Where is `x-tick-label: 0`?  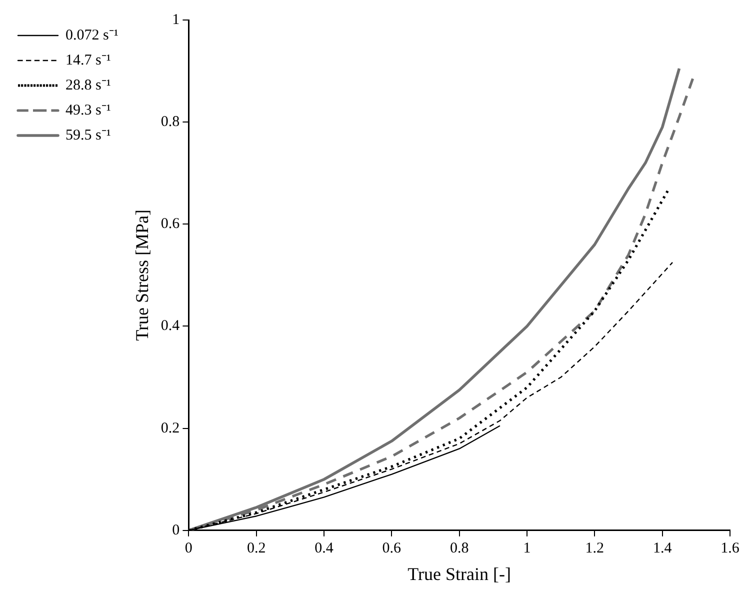 x-tick-label: 0 is located at coordinates (188, 548).